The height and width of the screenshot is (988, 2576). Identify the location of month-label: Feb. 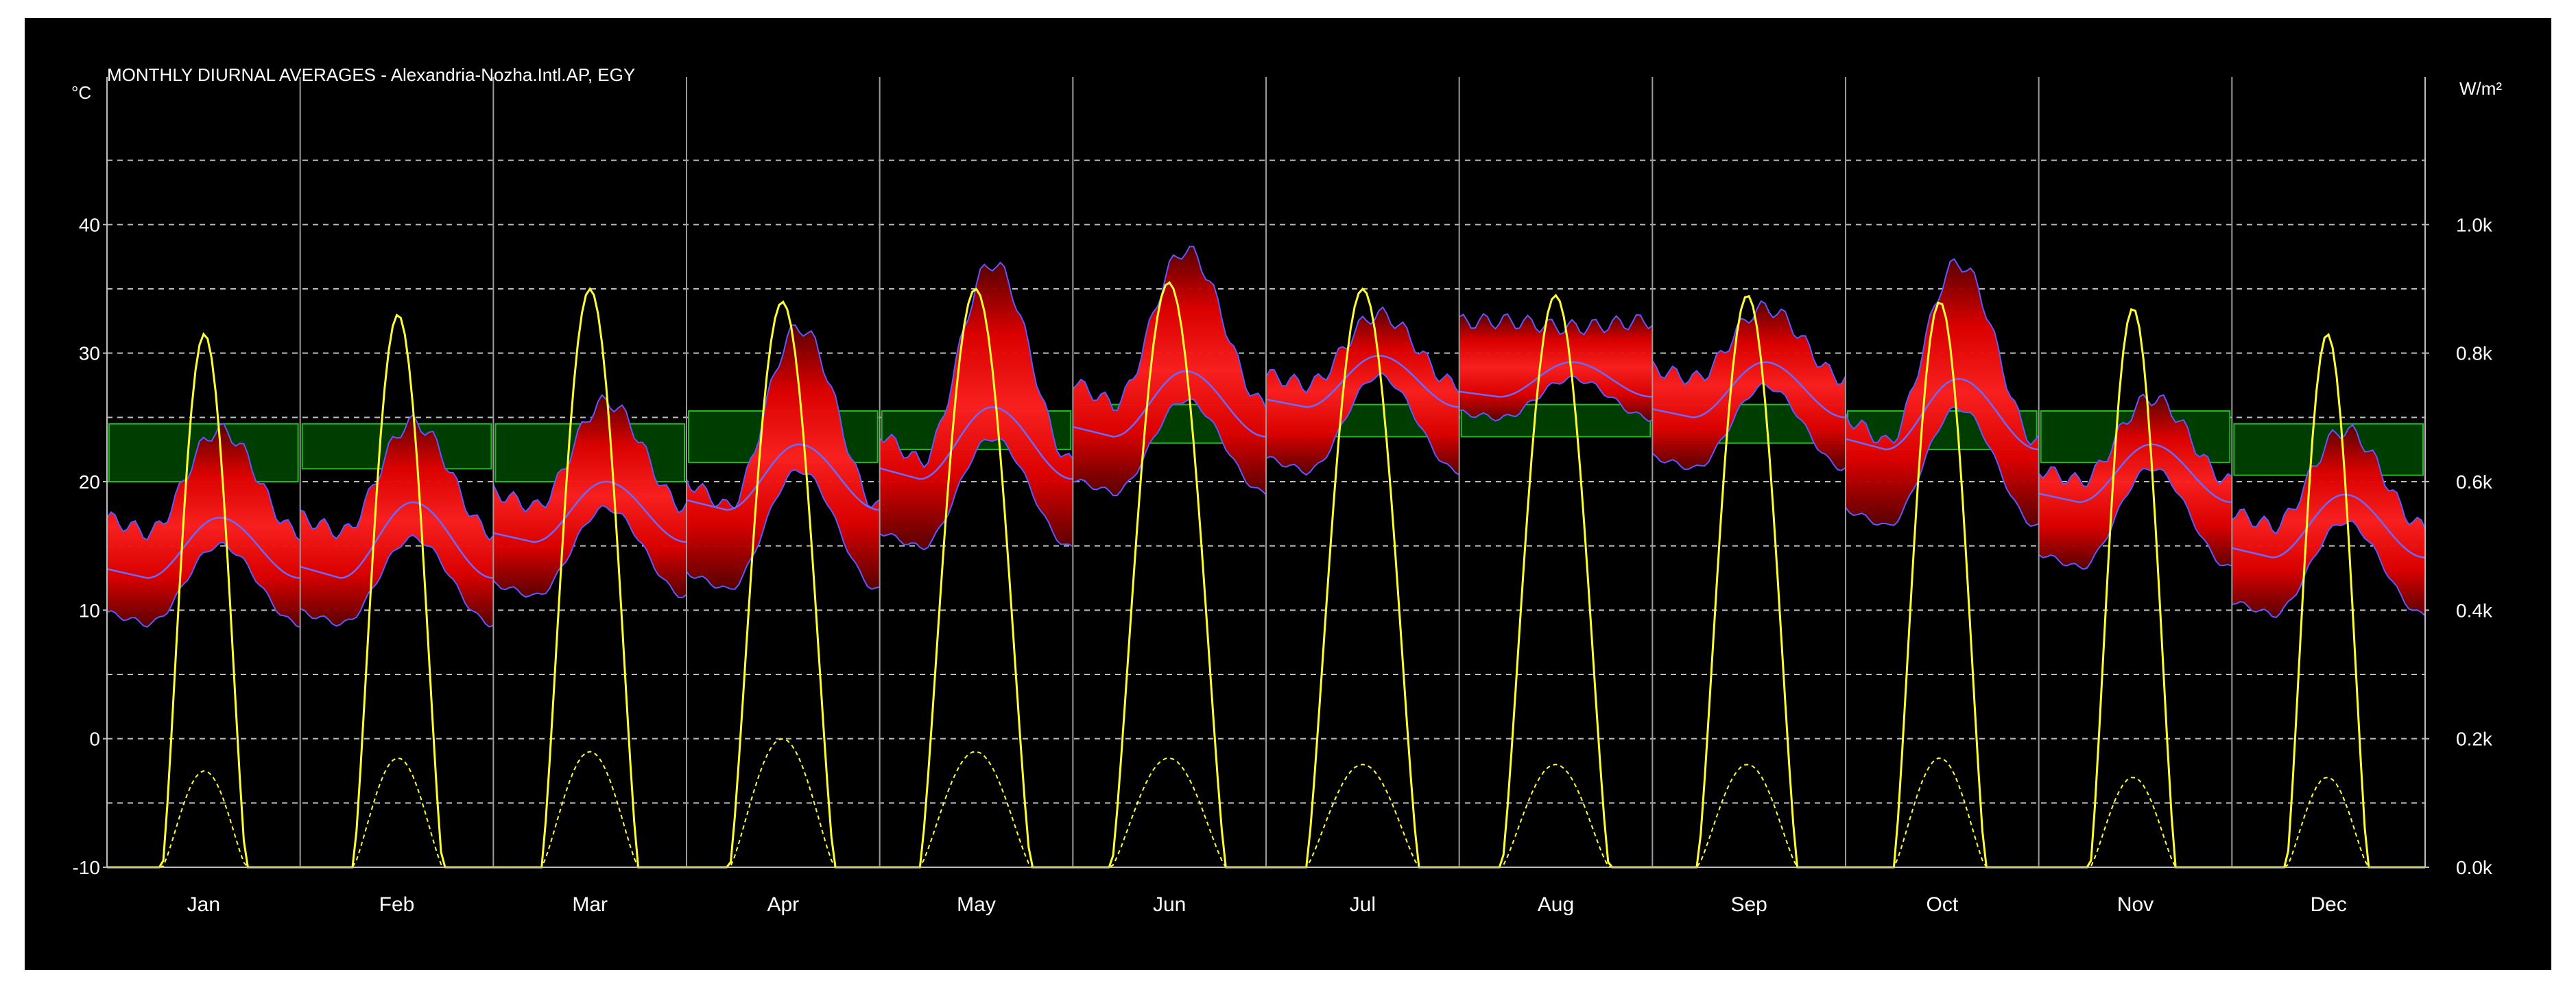
(397, 904).